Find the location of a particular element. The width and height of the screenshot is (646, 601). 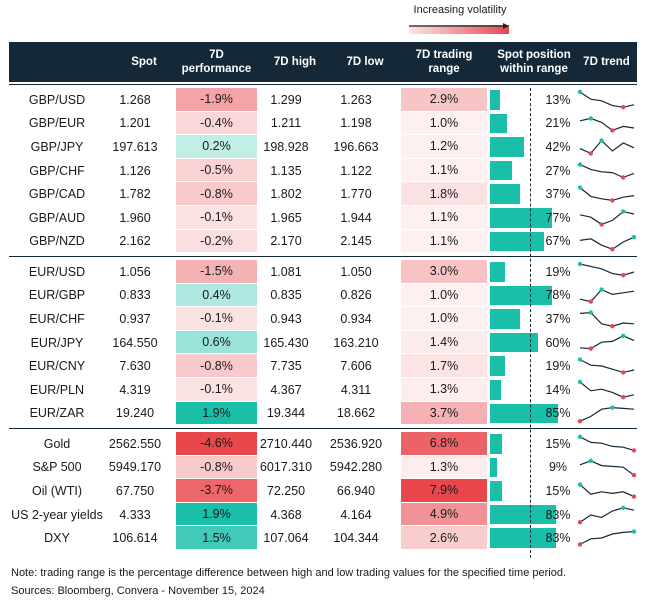

pair-label: EUR/CHF is located at coordinates (57, 318).